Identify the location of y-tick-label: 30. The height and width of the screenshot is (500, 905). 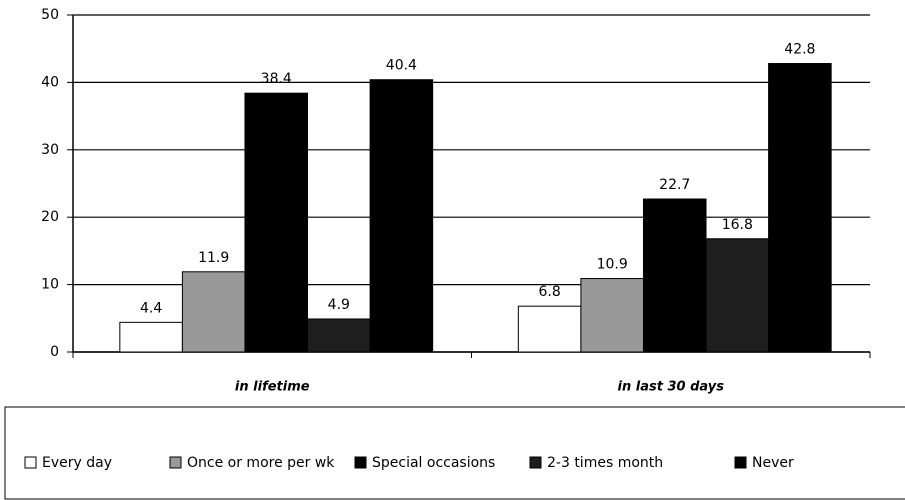
(50, 150).